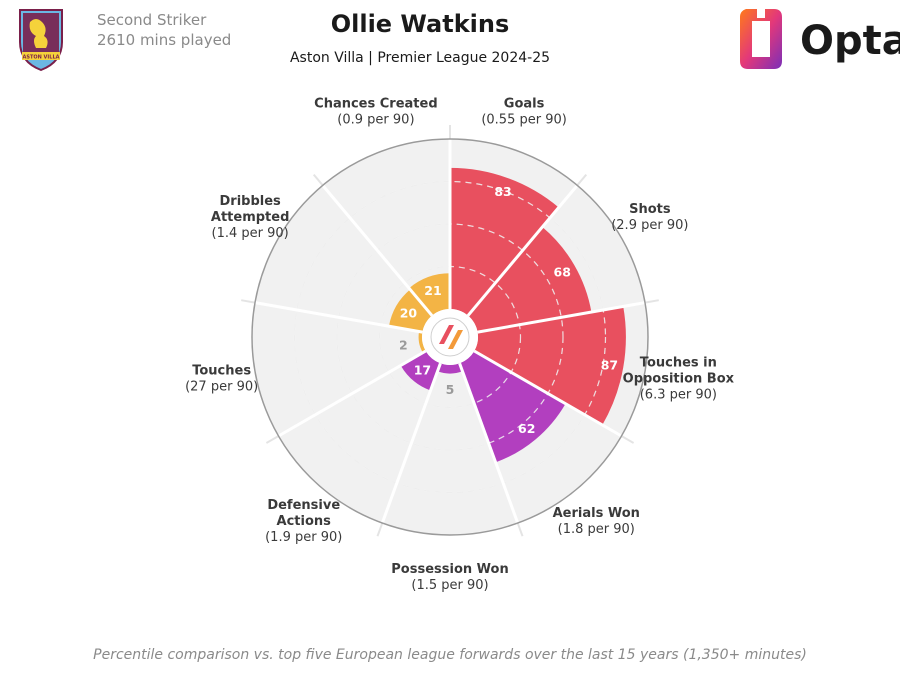 This screenshot has width=900, height=675. Describe the element at coordinates (502, 191) in the screenshot. I see `value-label-1: 83` at that location.